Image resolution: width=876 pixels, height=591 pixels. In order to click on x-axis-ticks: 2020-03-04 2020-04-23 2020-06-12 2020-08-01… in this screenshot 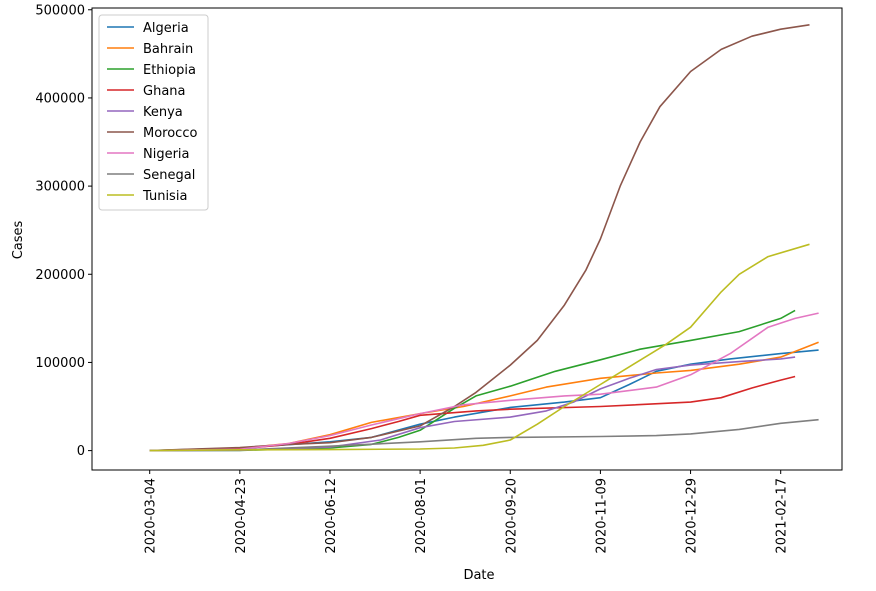, I will do `click(467, 512)`.